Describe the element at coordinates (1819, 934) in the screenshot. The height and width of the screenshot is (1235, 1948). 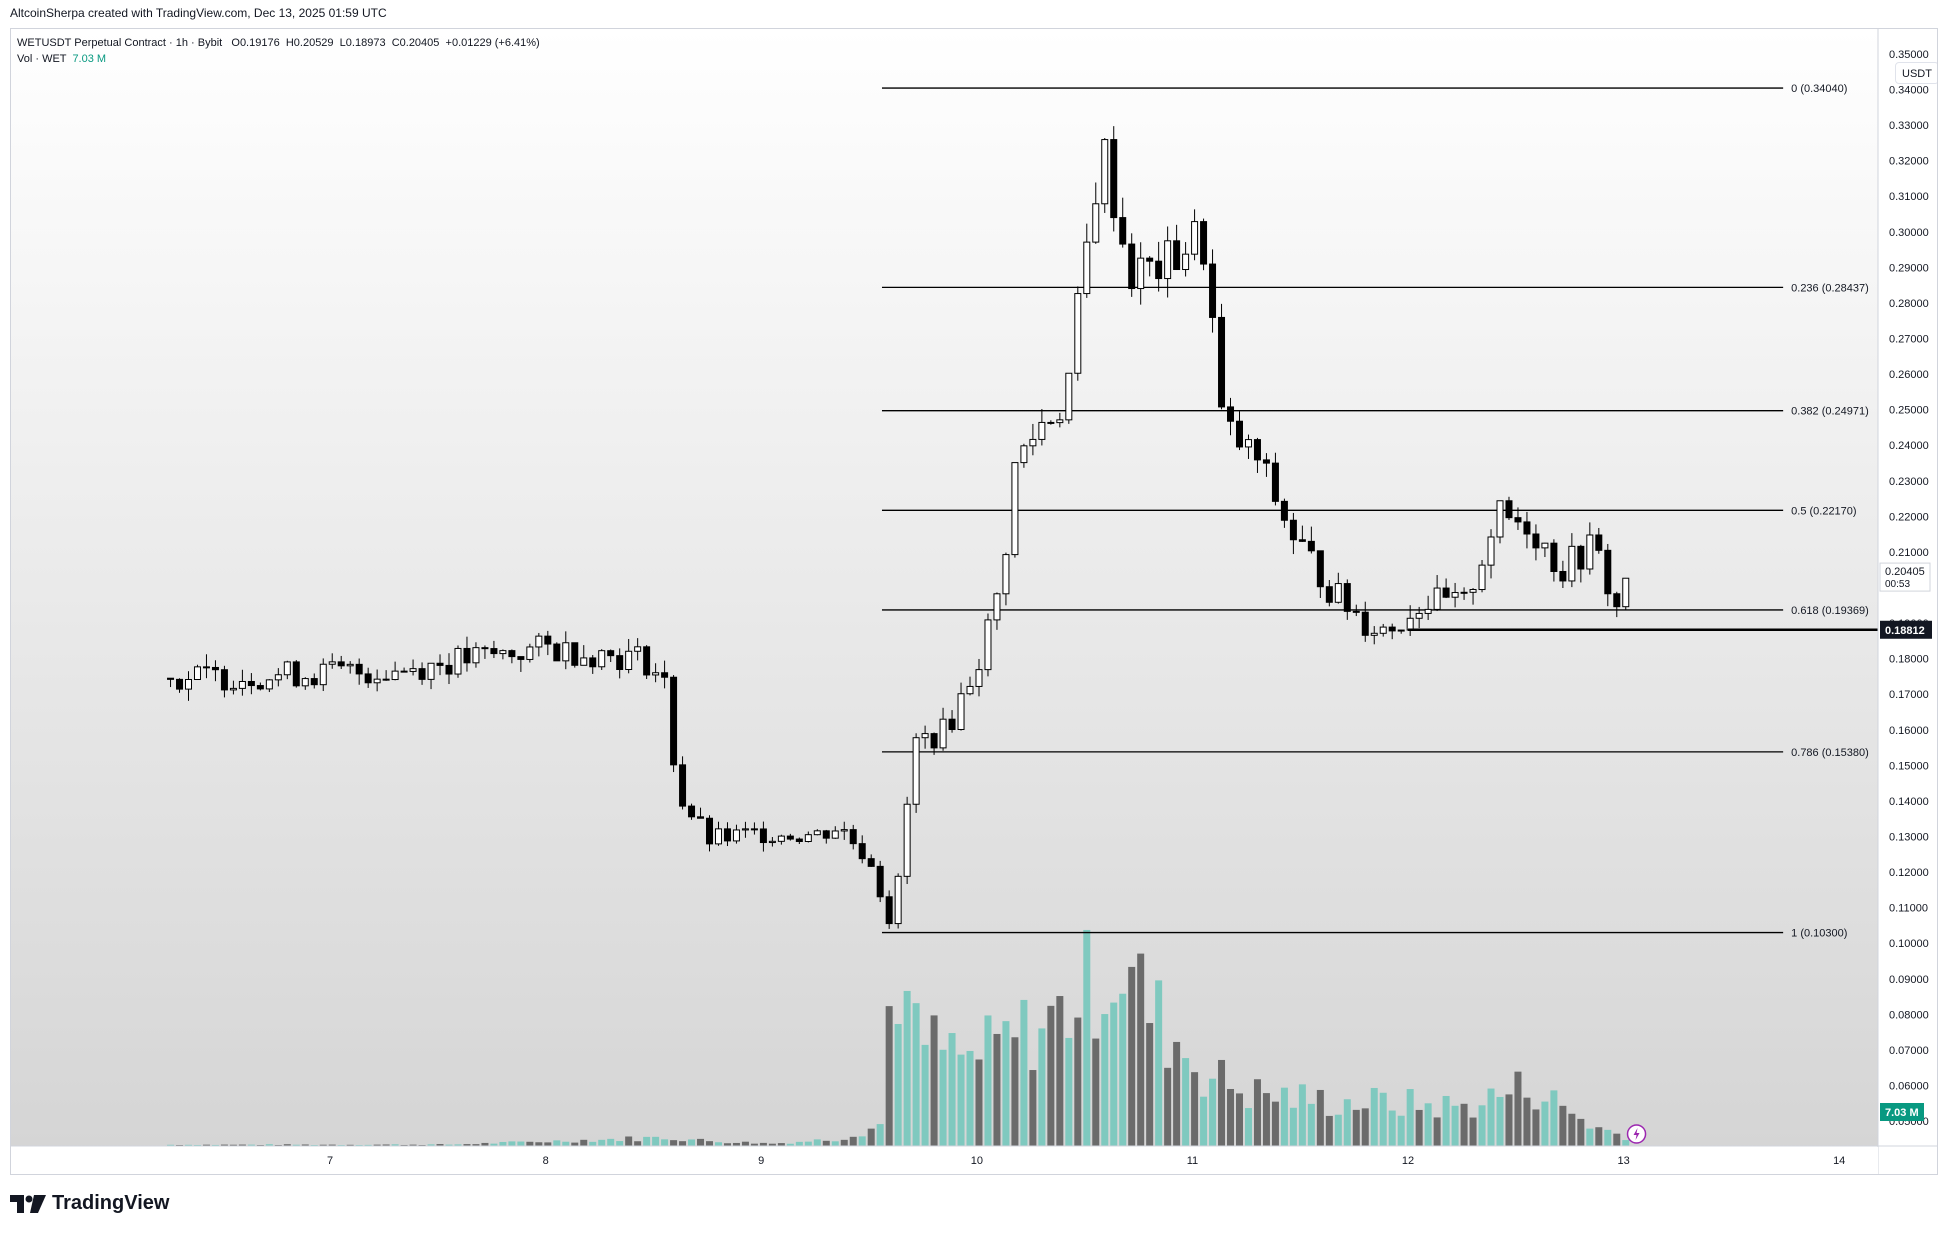
I see `fib-level-label: 1 (0.10300)` at that location.